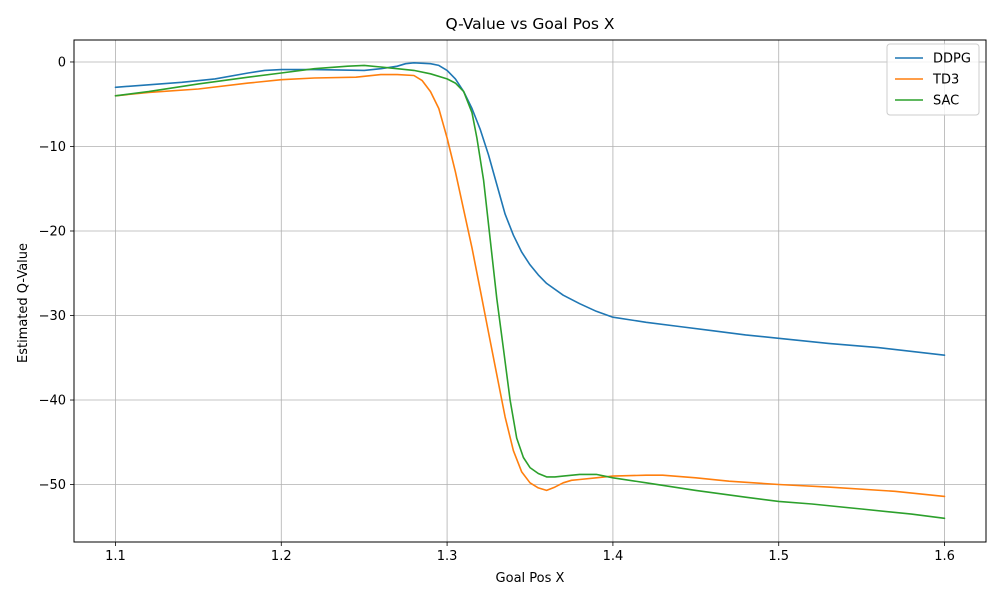 This screenshot has width=1000, height=600. Describe the element at coordinates (529, 24) in the screenshot. I see `chart-title: Q-Value vs Goal Pos X` at that location.